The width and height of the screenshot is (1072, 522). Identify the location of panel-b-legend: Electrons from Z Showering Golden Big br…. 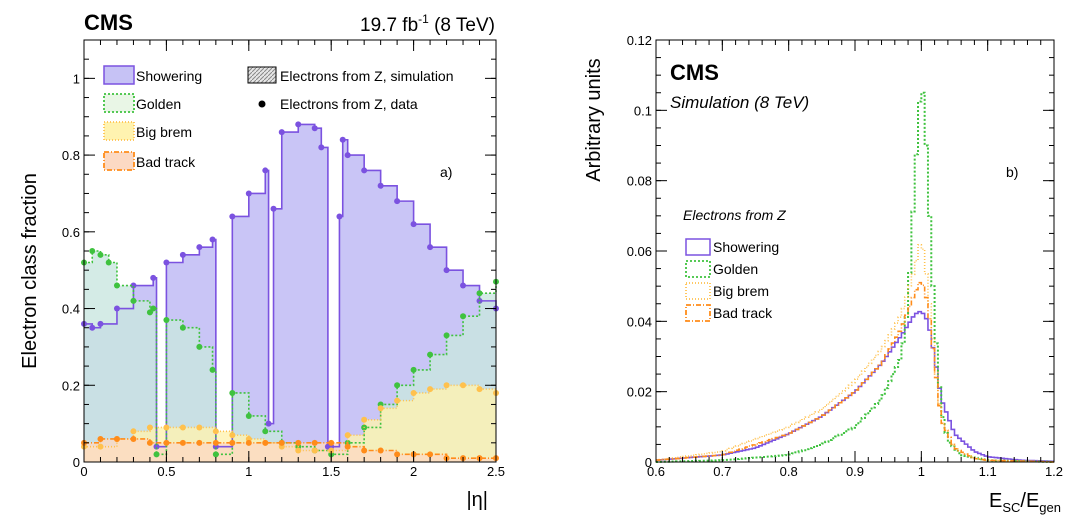
(734, 264).